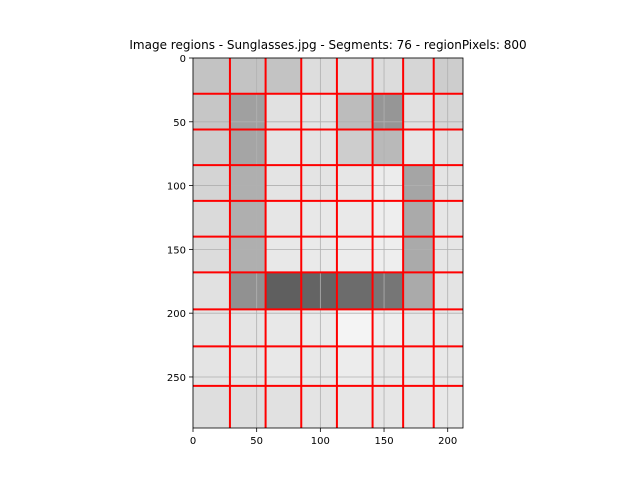 This screenshot has height=480, width=640. I want to click on x-tick-label: 0, so click(193, 441).